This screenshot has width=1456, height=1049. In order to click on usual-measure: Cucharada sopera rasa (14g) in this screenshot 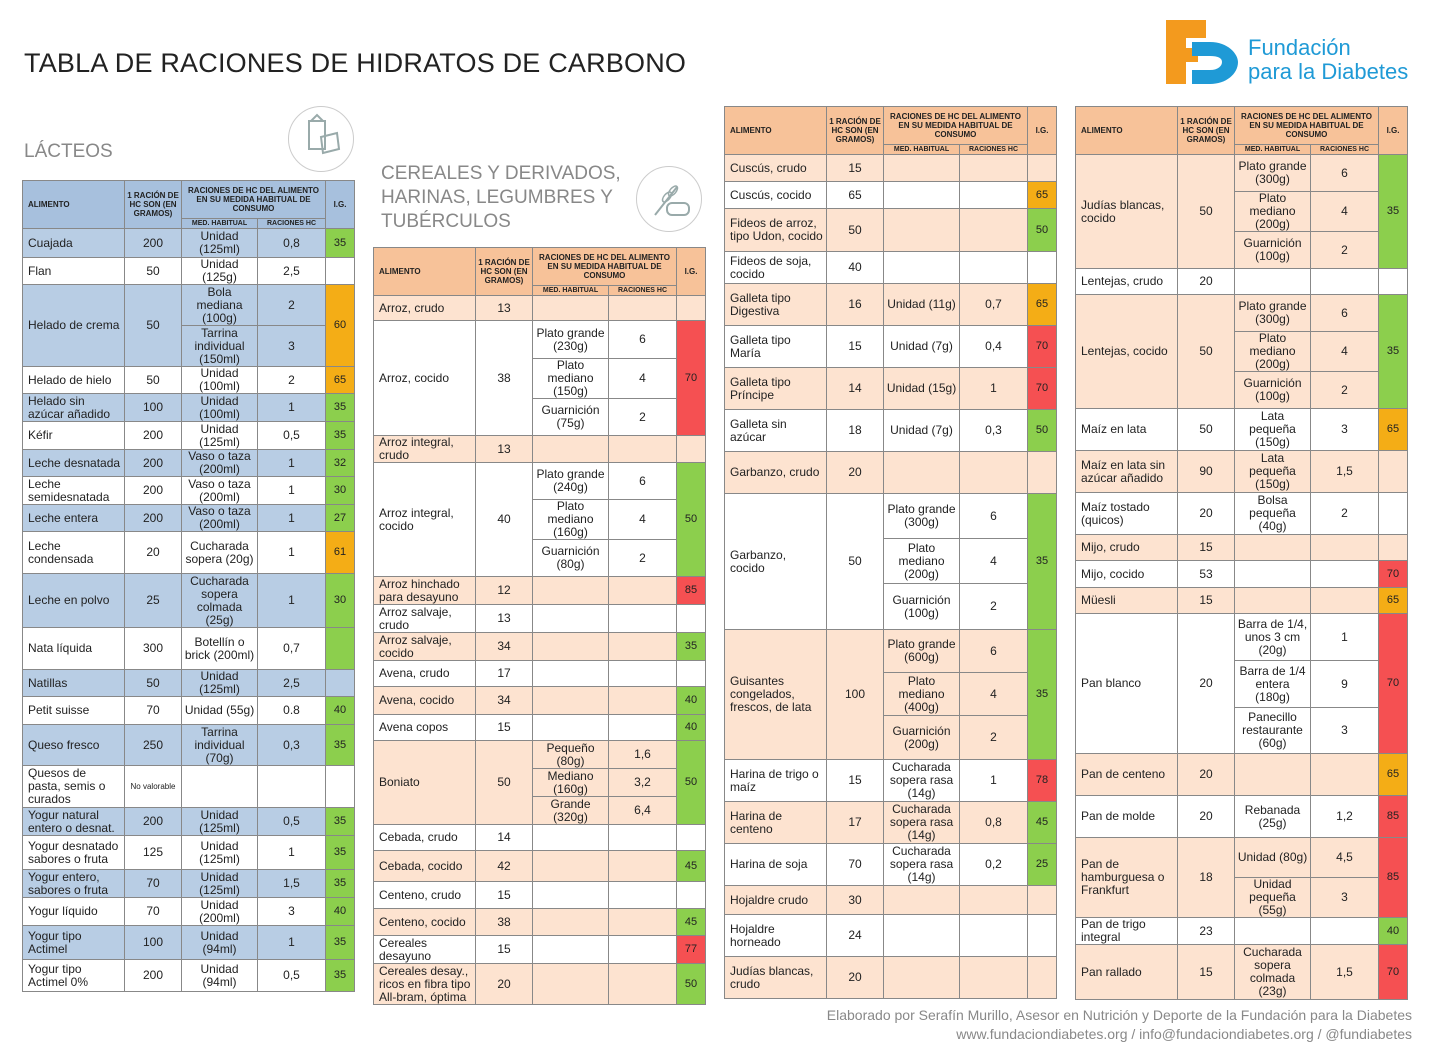, I will do `click(921, 864)`.